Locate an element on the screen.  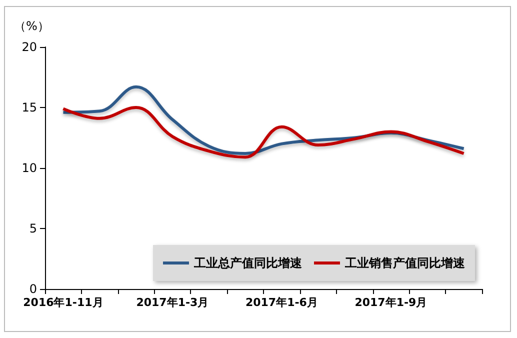
x-tick-label: 2017年1-6月 is located at coordinates (281, 302).